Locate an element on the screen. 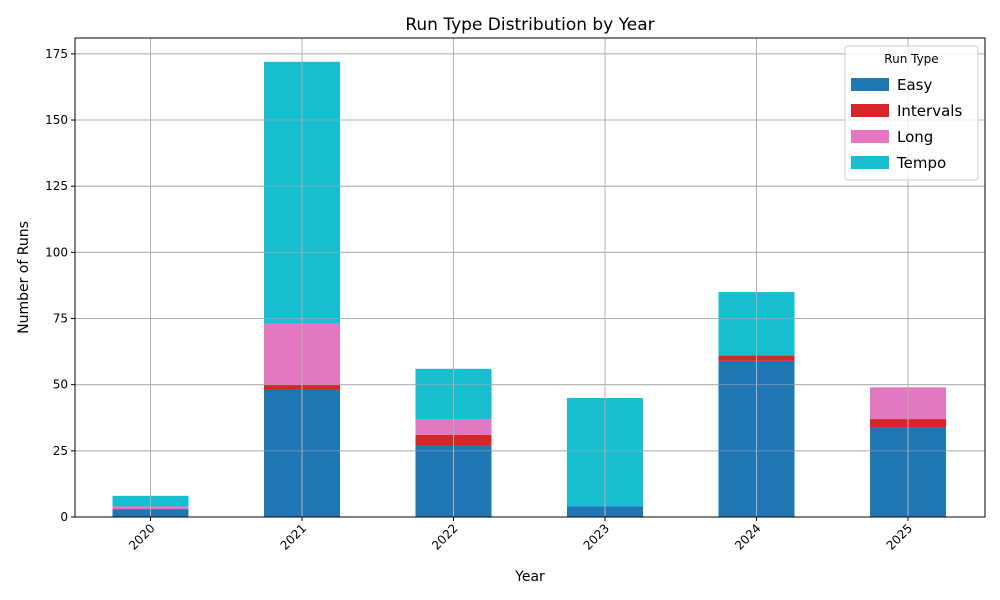 The image size is (1000, 600). x-tick-label: 2022 is located at coordinates (444, 536).